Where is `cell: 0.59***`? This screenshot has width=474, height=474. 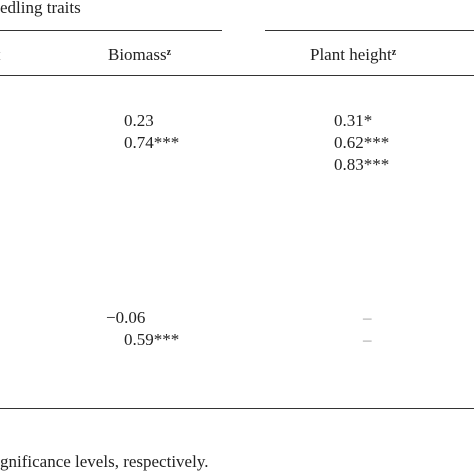 cell: 0.59*** is located at coordinates (152, 339).